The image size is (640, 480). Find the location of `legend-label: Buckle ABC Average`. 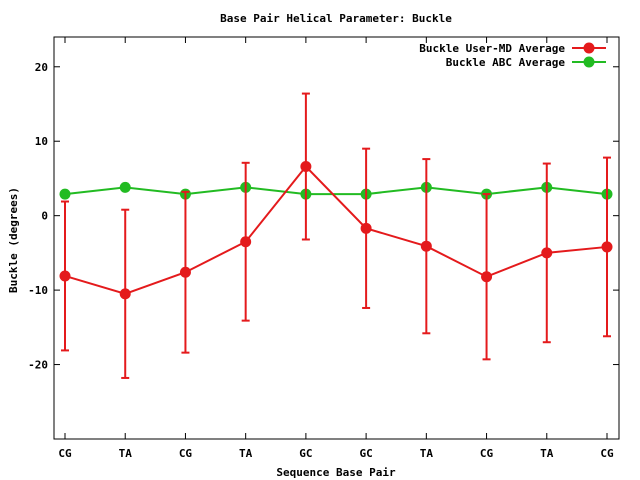

legend-label: Buckle ABC Average is located at coordinates (506, 62).